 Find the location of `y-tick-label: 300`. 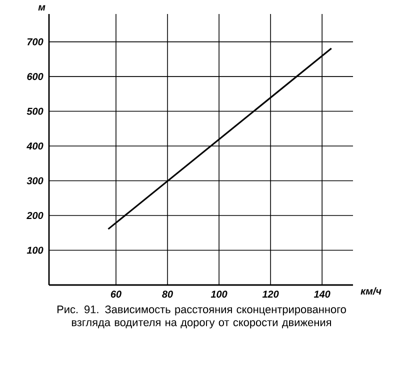

y-tick-label: 300 is located at coordinates (35, 180).